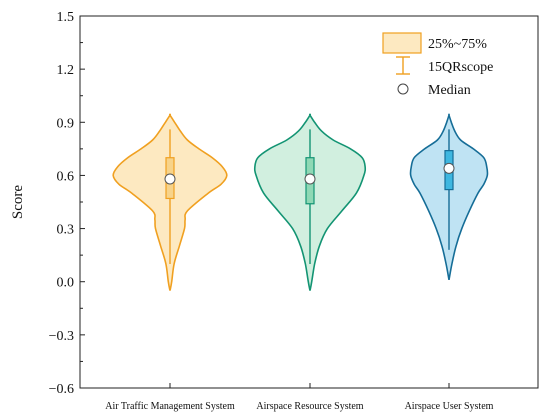  What do you see at coordinates (402, 43) in the screenshot?
I see `legend-iqr-swatch` at bounding box center [402, 43].